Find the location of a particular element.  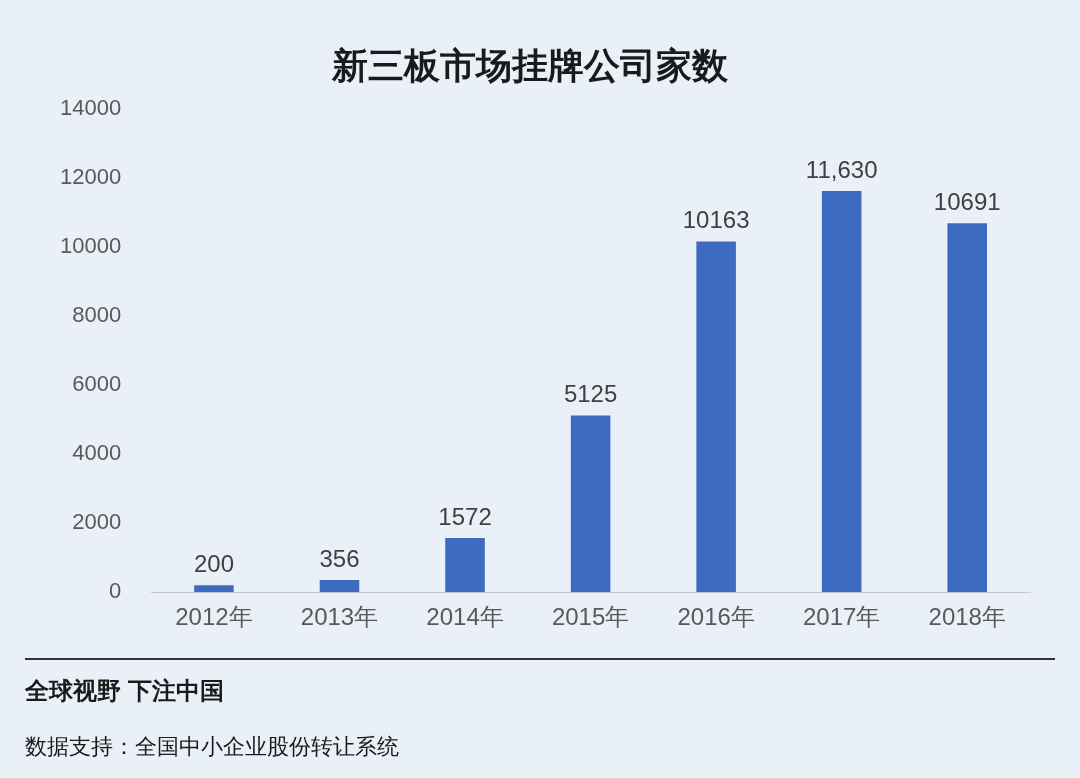

y-tick-label: 8000 is located at coordinates (97, 315).